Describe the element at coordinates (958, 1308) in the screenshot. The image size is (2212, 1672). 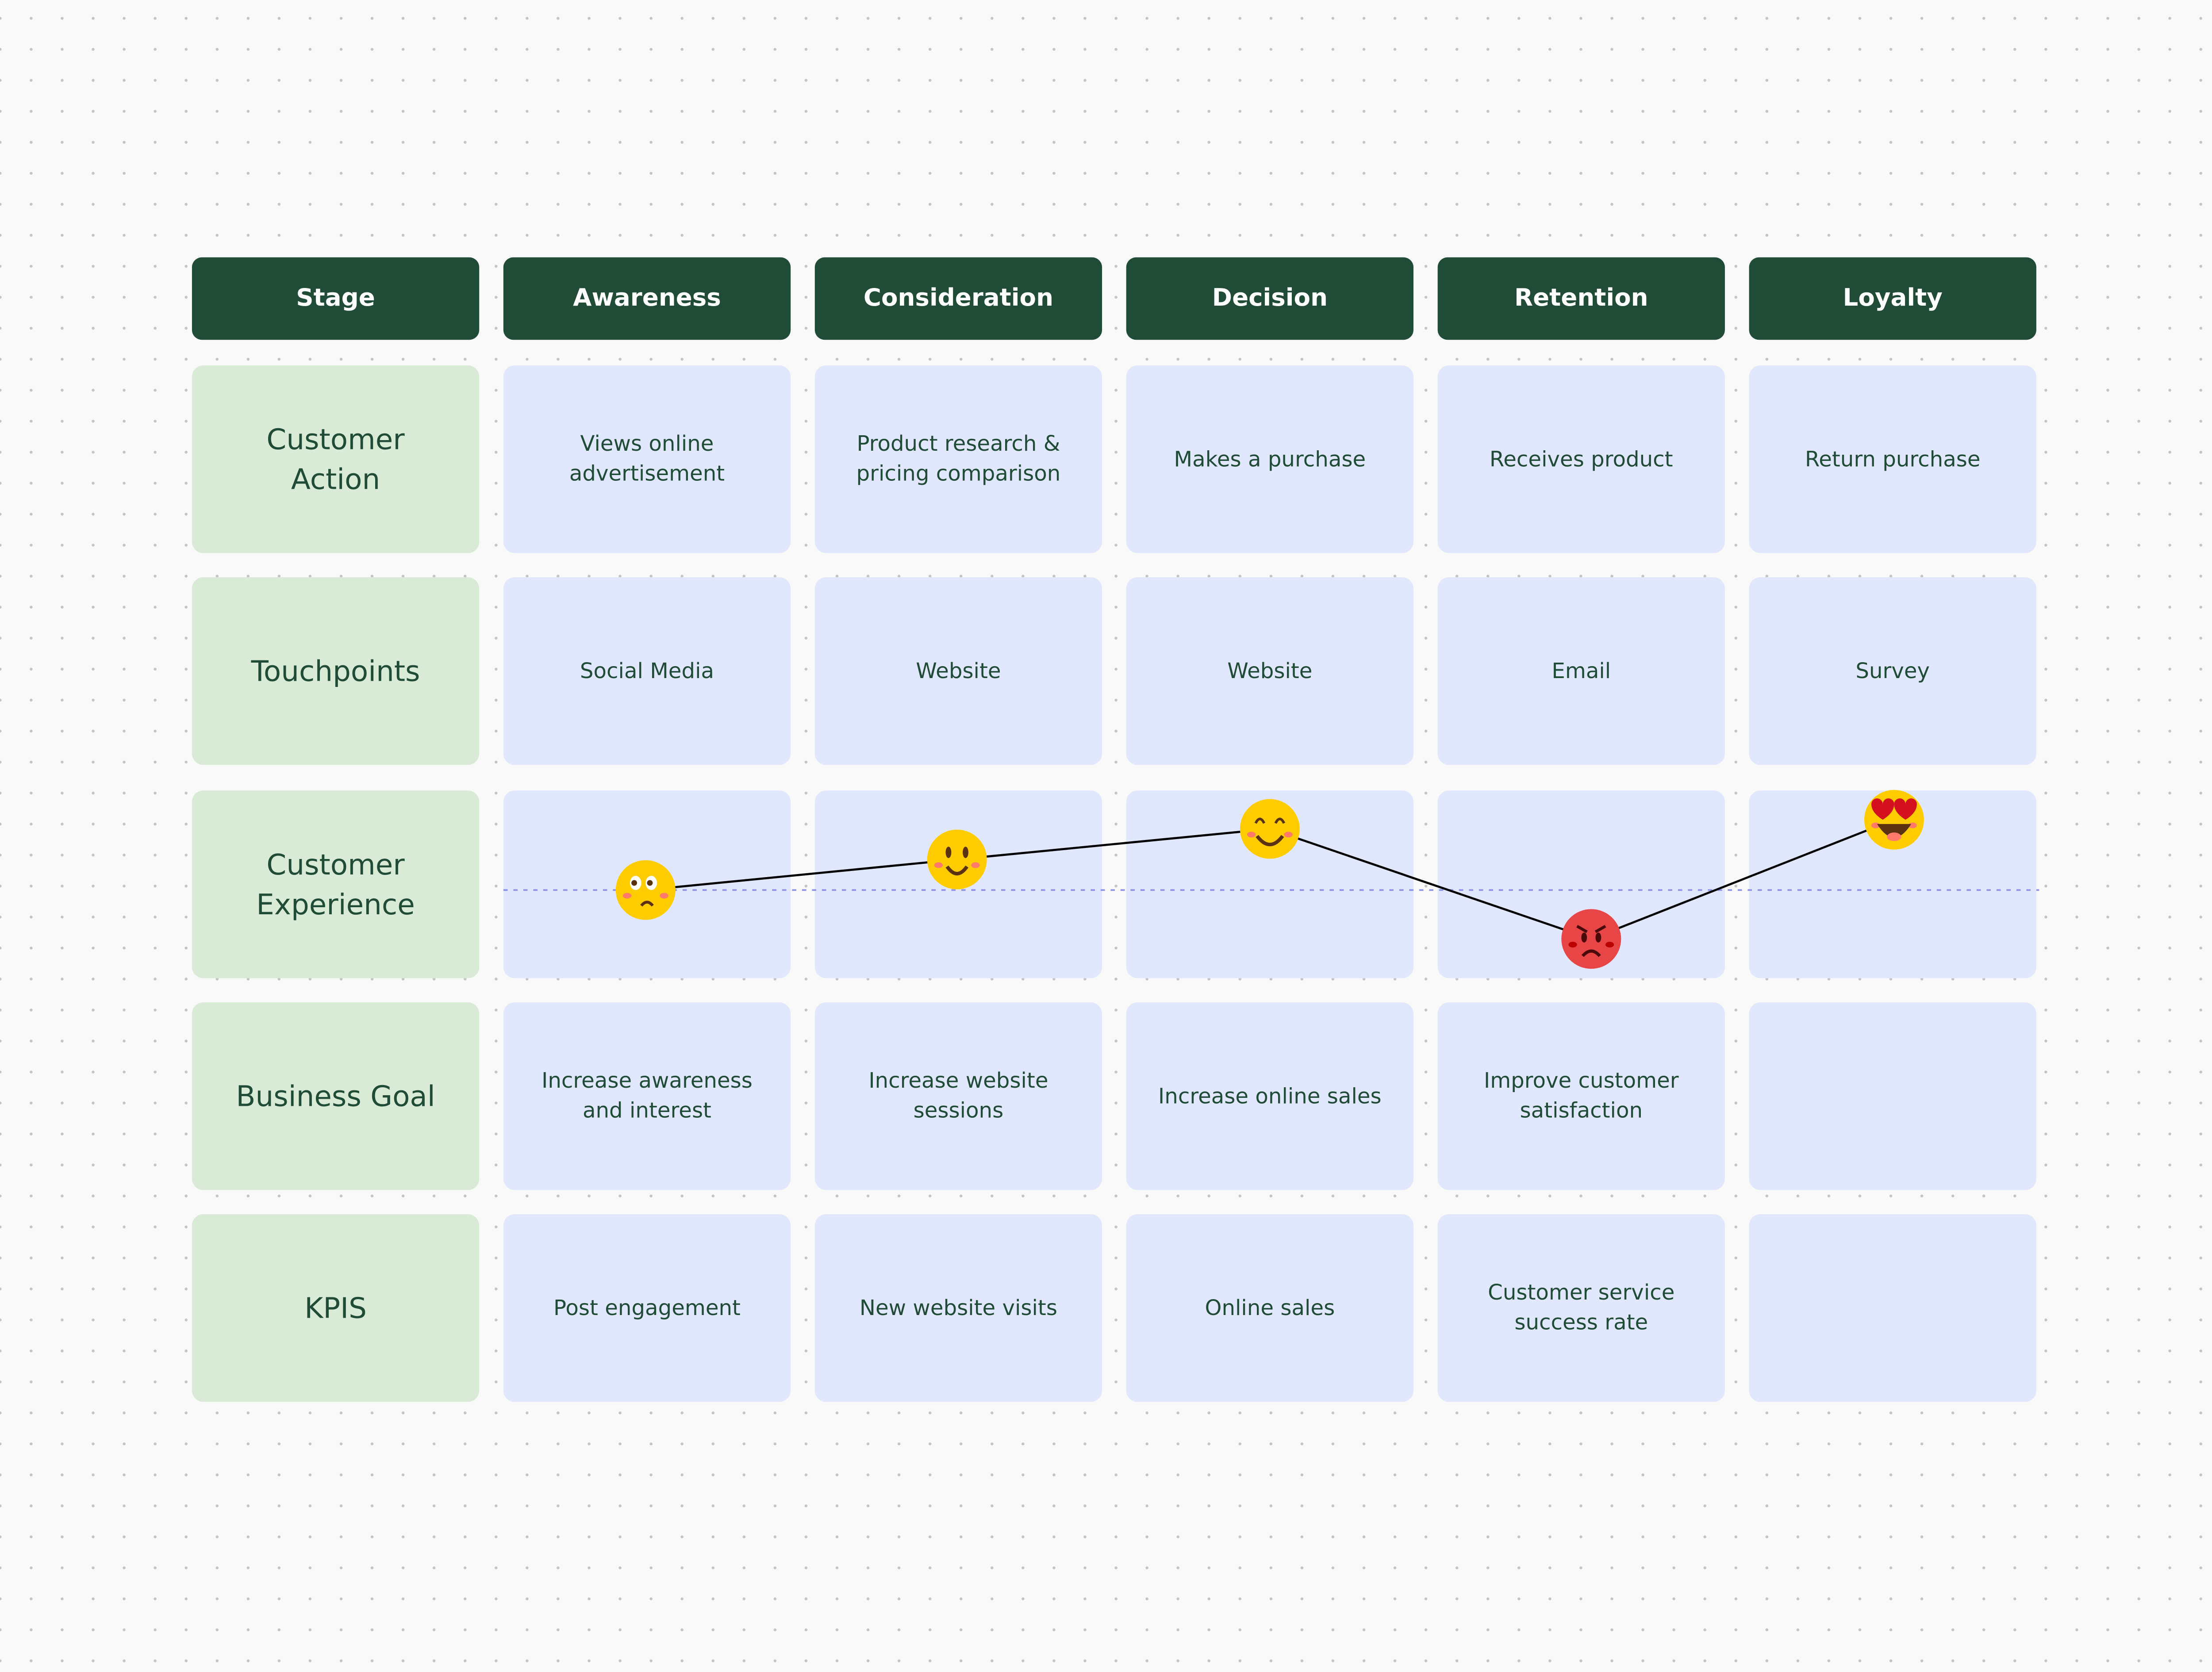
I see `cell: New website visits` at that location.